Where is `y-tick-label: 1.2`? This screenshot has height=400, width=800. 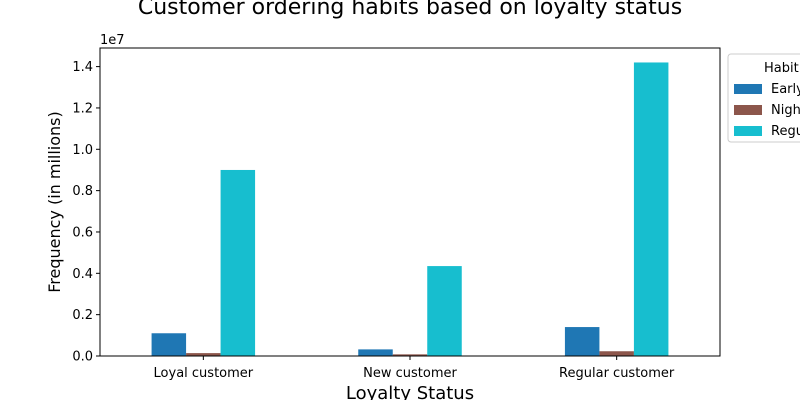 y-tick-label: 1.2 is located at coordinates (82, 108).